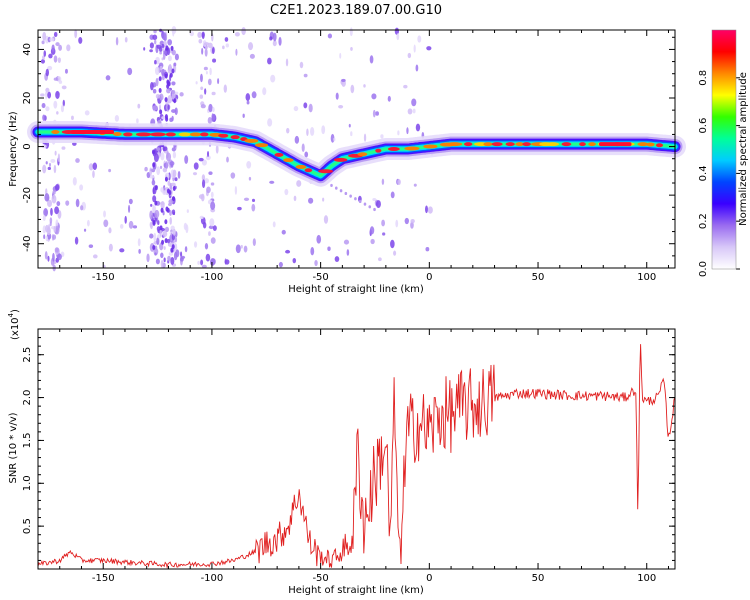 This screenshot has width=750, height=600. Describe the element at coordinates (212, 578) in the screenshot. I see `snr-x-tick-label: -100` at that location.